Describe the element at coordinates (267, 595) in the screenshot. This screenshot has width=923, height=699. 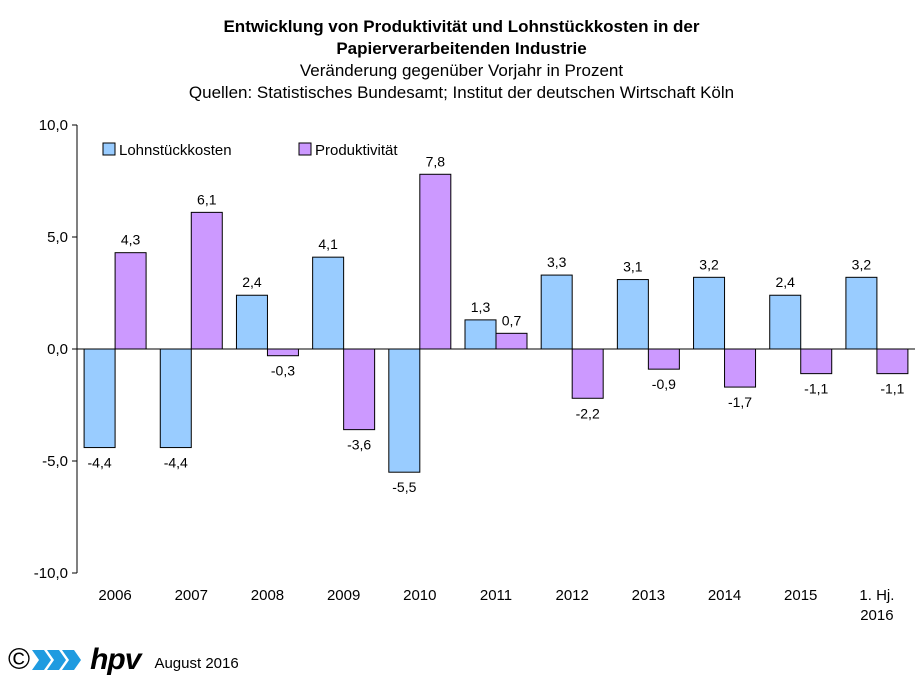
I see `x-tick-label: 2008` at that location.